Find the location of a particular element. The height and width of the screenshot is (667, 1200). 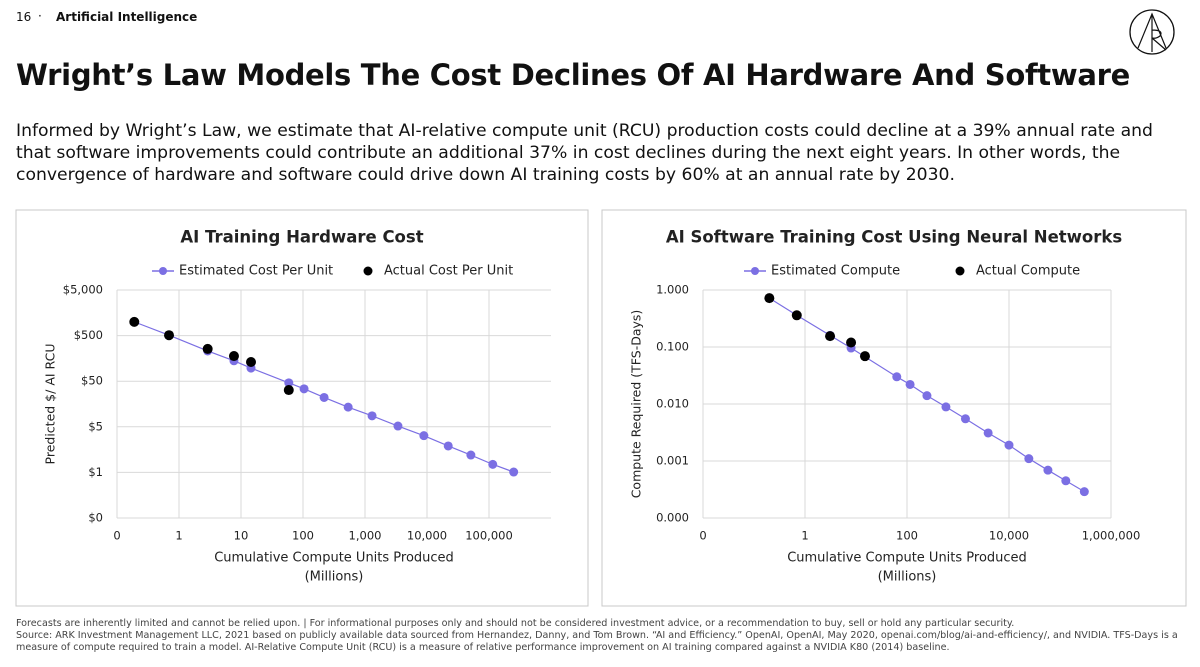

legend-label: Actual Cost Per Unit is located at coordinates (448, 271).